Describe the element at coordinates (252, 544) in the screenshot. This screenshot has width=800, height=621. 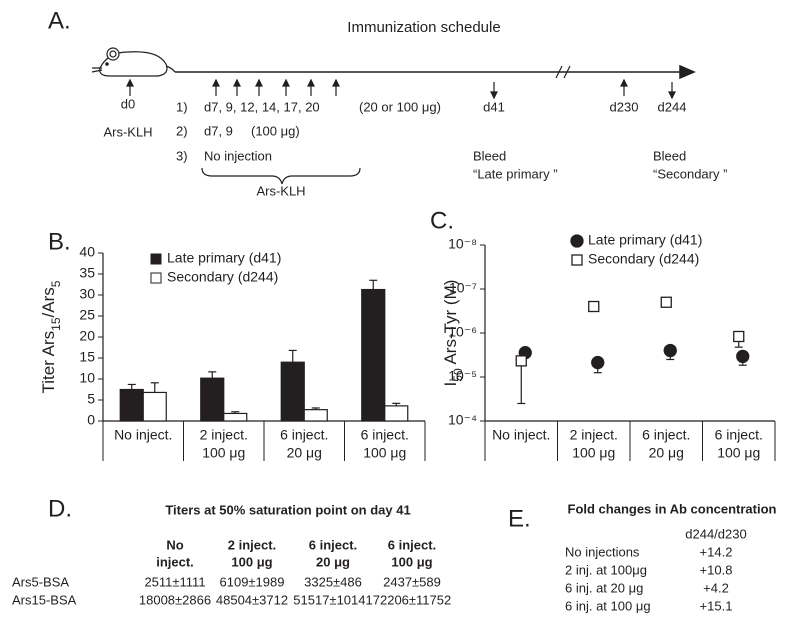
I see `column-header: 2 inject.` at that location.